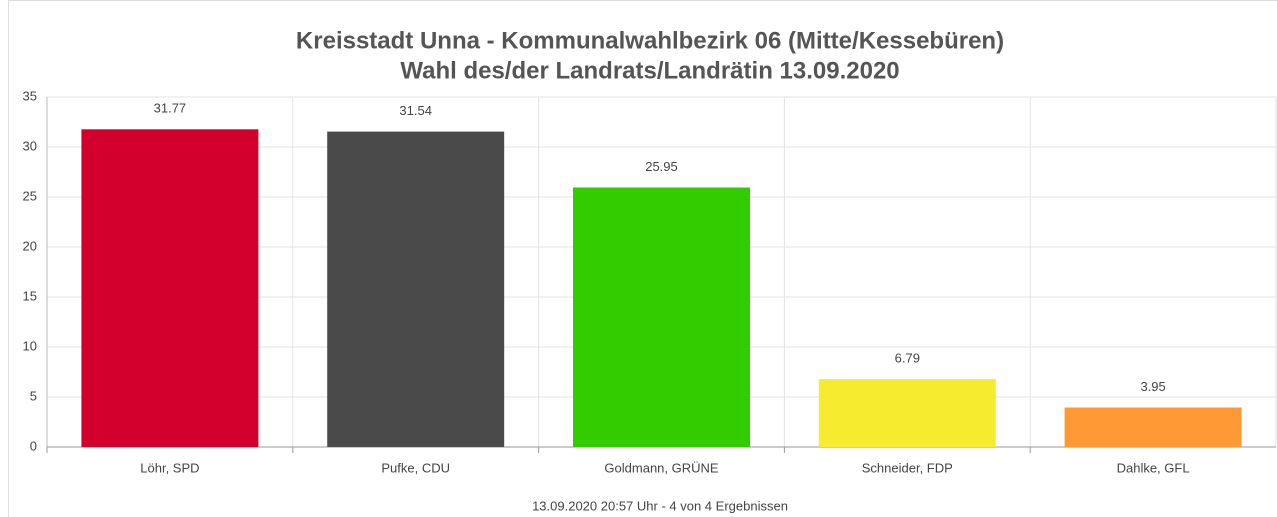 The height and width of the screenshot is (517, 1277). I want to click on y-tick-label: 25, so click(30, 195).